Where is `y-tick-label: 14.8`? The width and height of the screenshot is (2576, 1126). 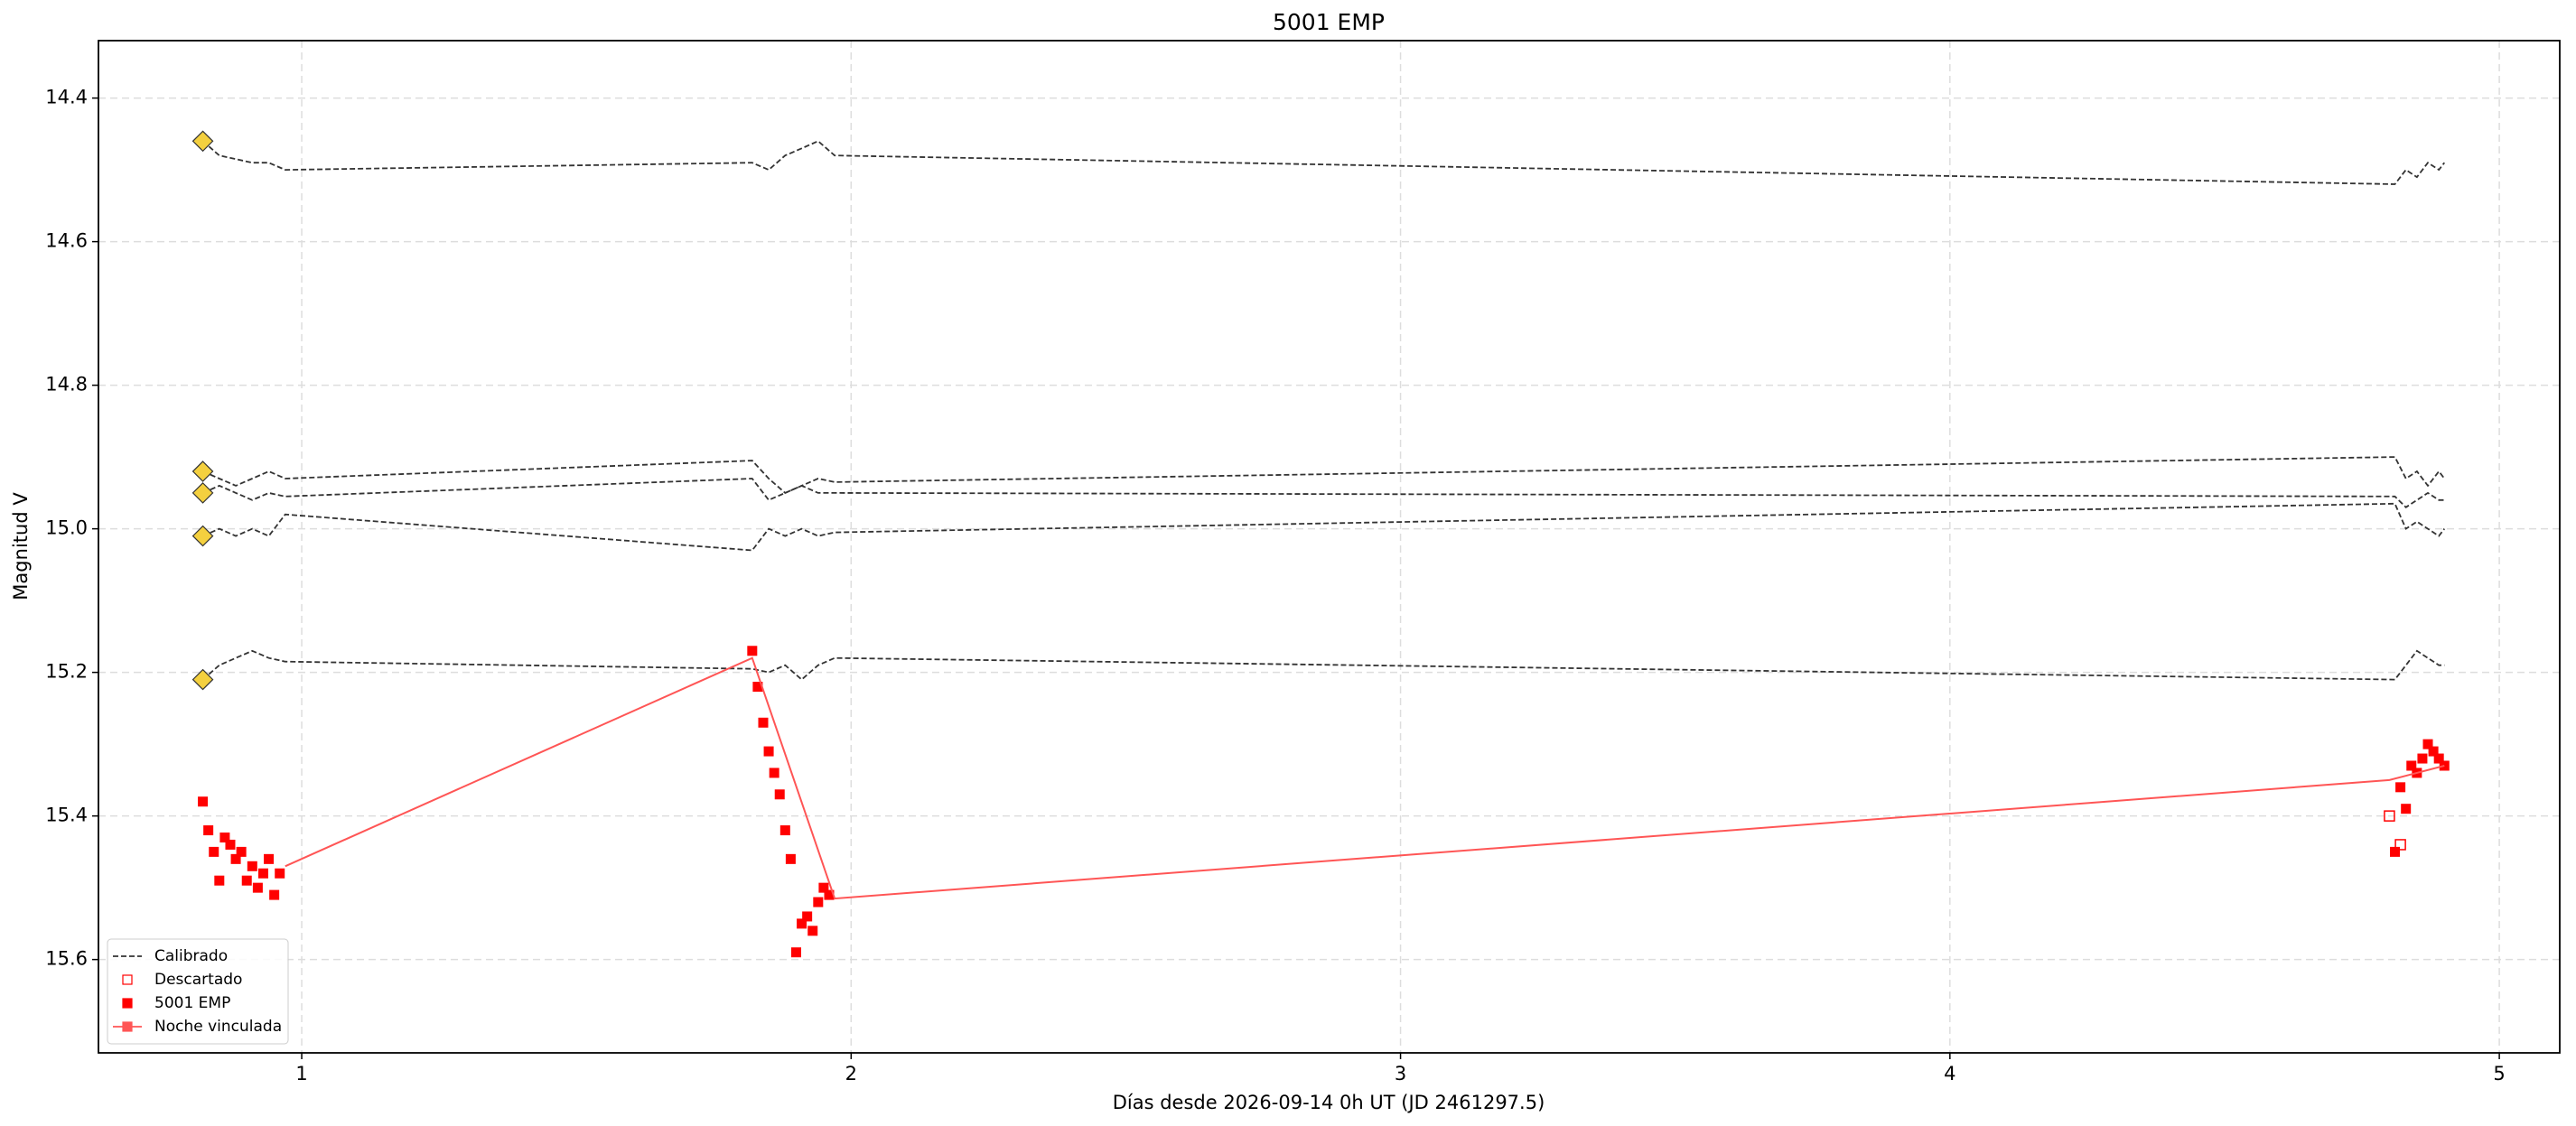 y-tick-label: 14.8 is located at coordinates (66, 384).